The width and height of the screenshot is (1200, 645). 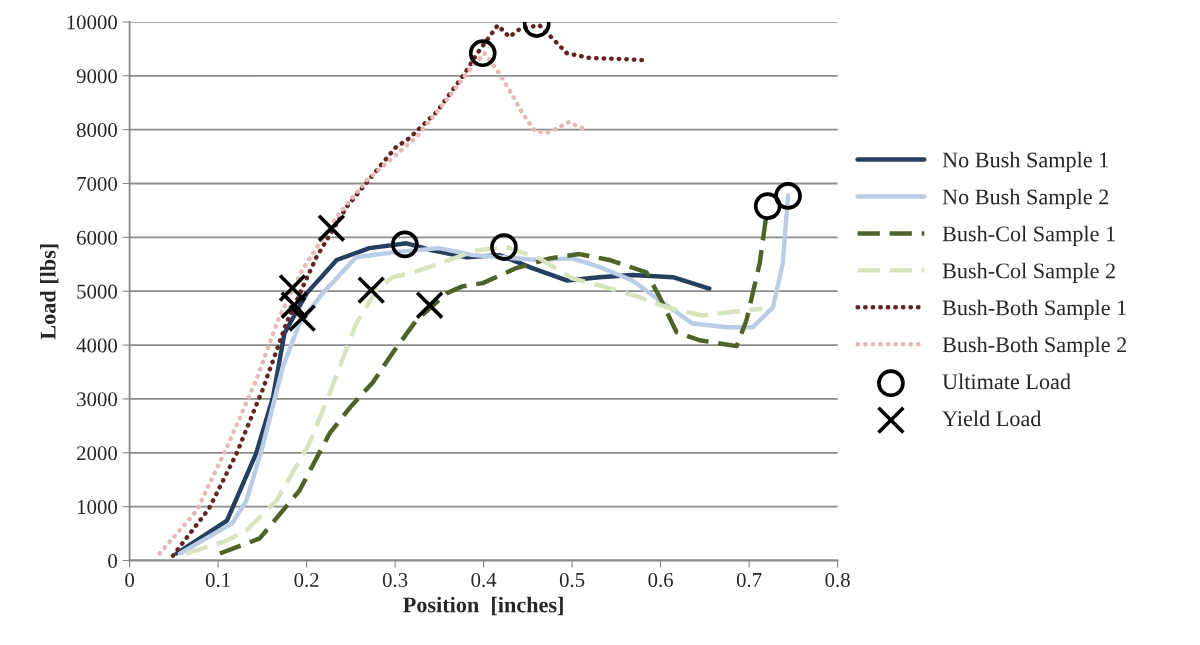 I want to click on legend-label: No Bush Sample 2, so click(x=1025, y=198).